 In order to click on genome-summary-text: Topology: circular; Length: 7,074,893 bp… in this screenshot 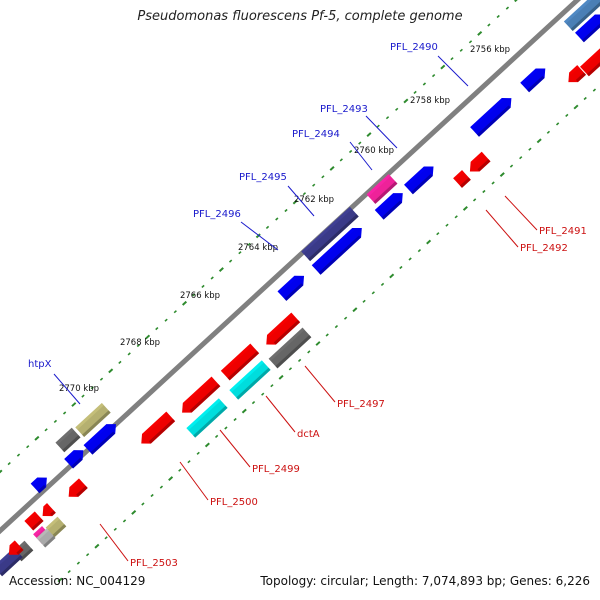, I will do `click(425, 581)`.